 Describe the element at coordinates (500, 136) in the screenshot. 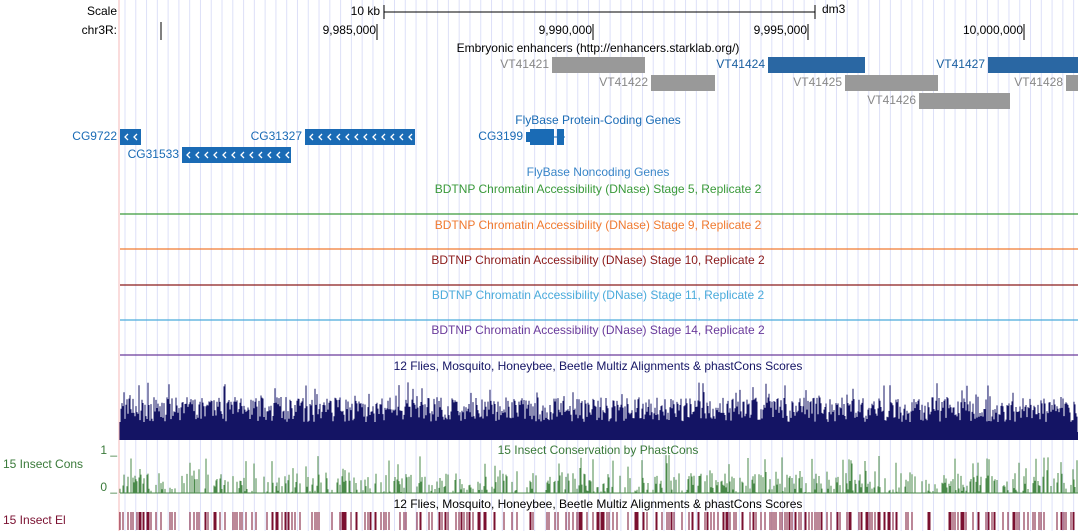

I see `gene-label: CG3199` at that location.